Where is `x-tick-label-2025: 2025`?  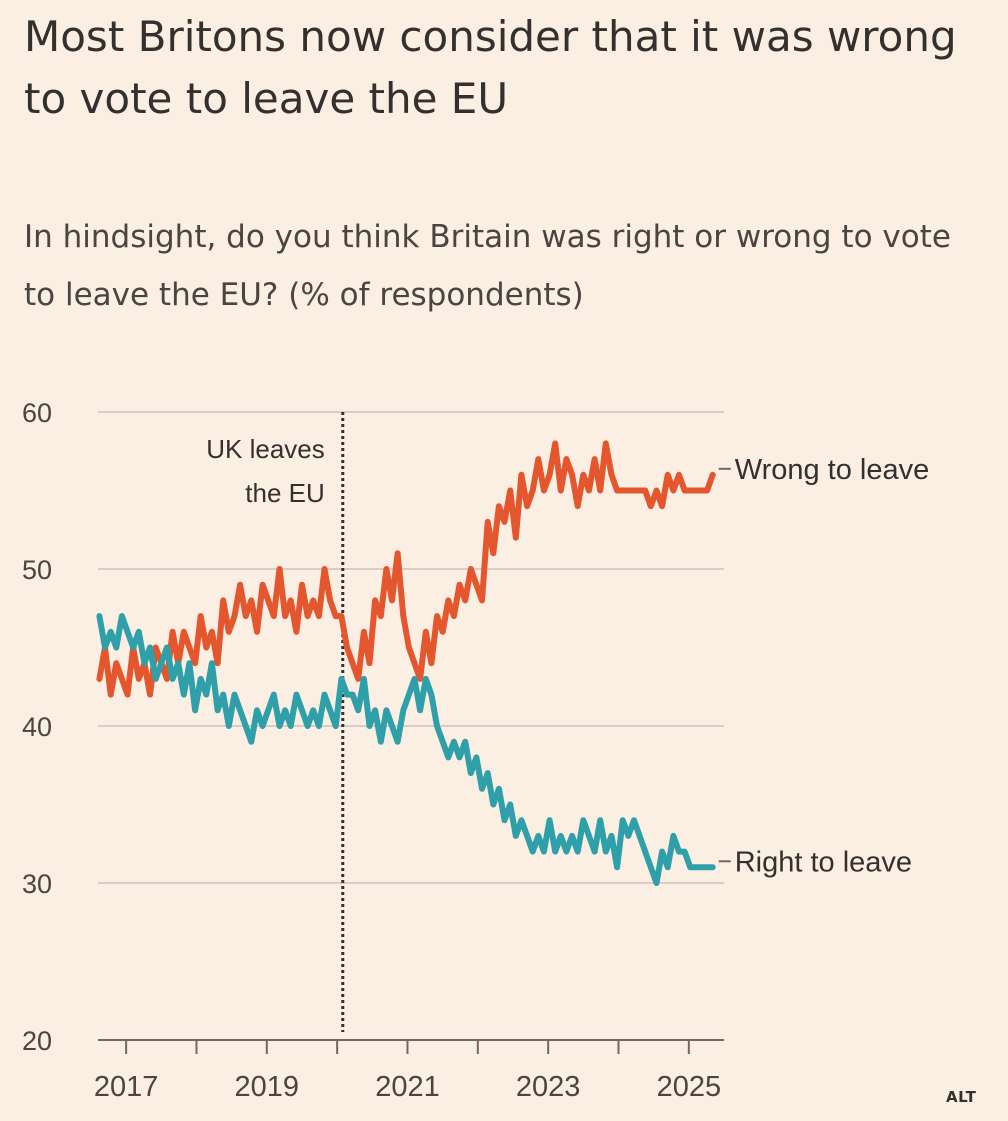 x-tick-label-2025: 2025 is located at coordinates (689, 1087).